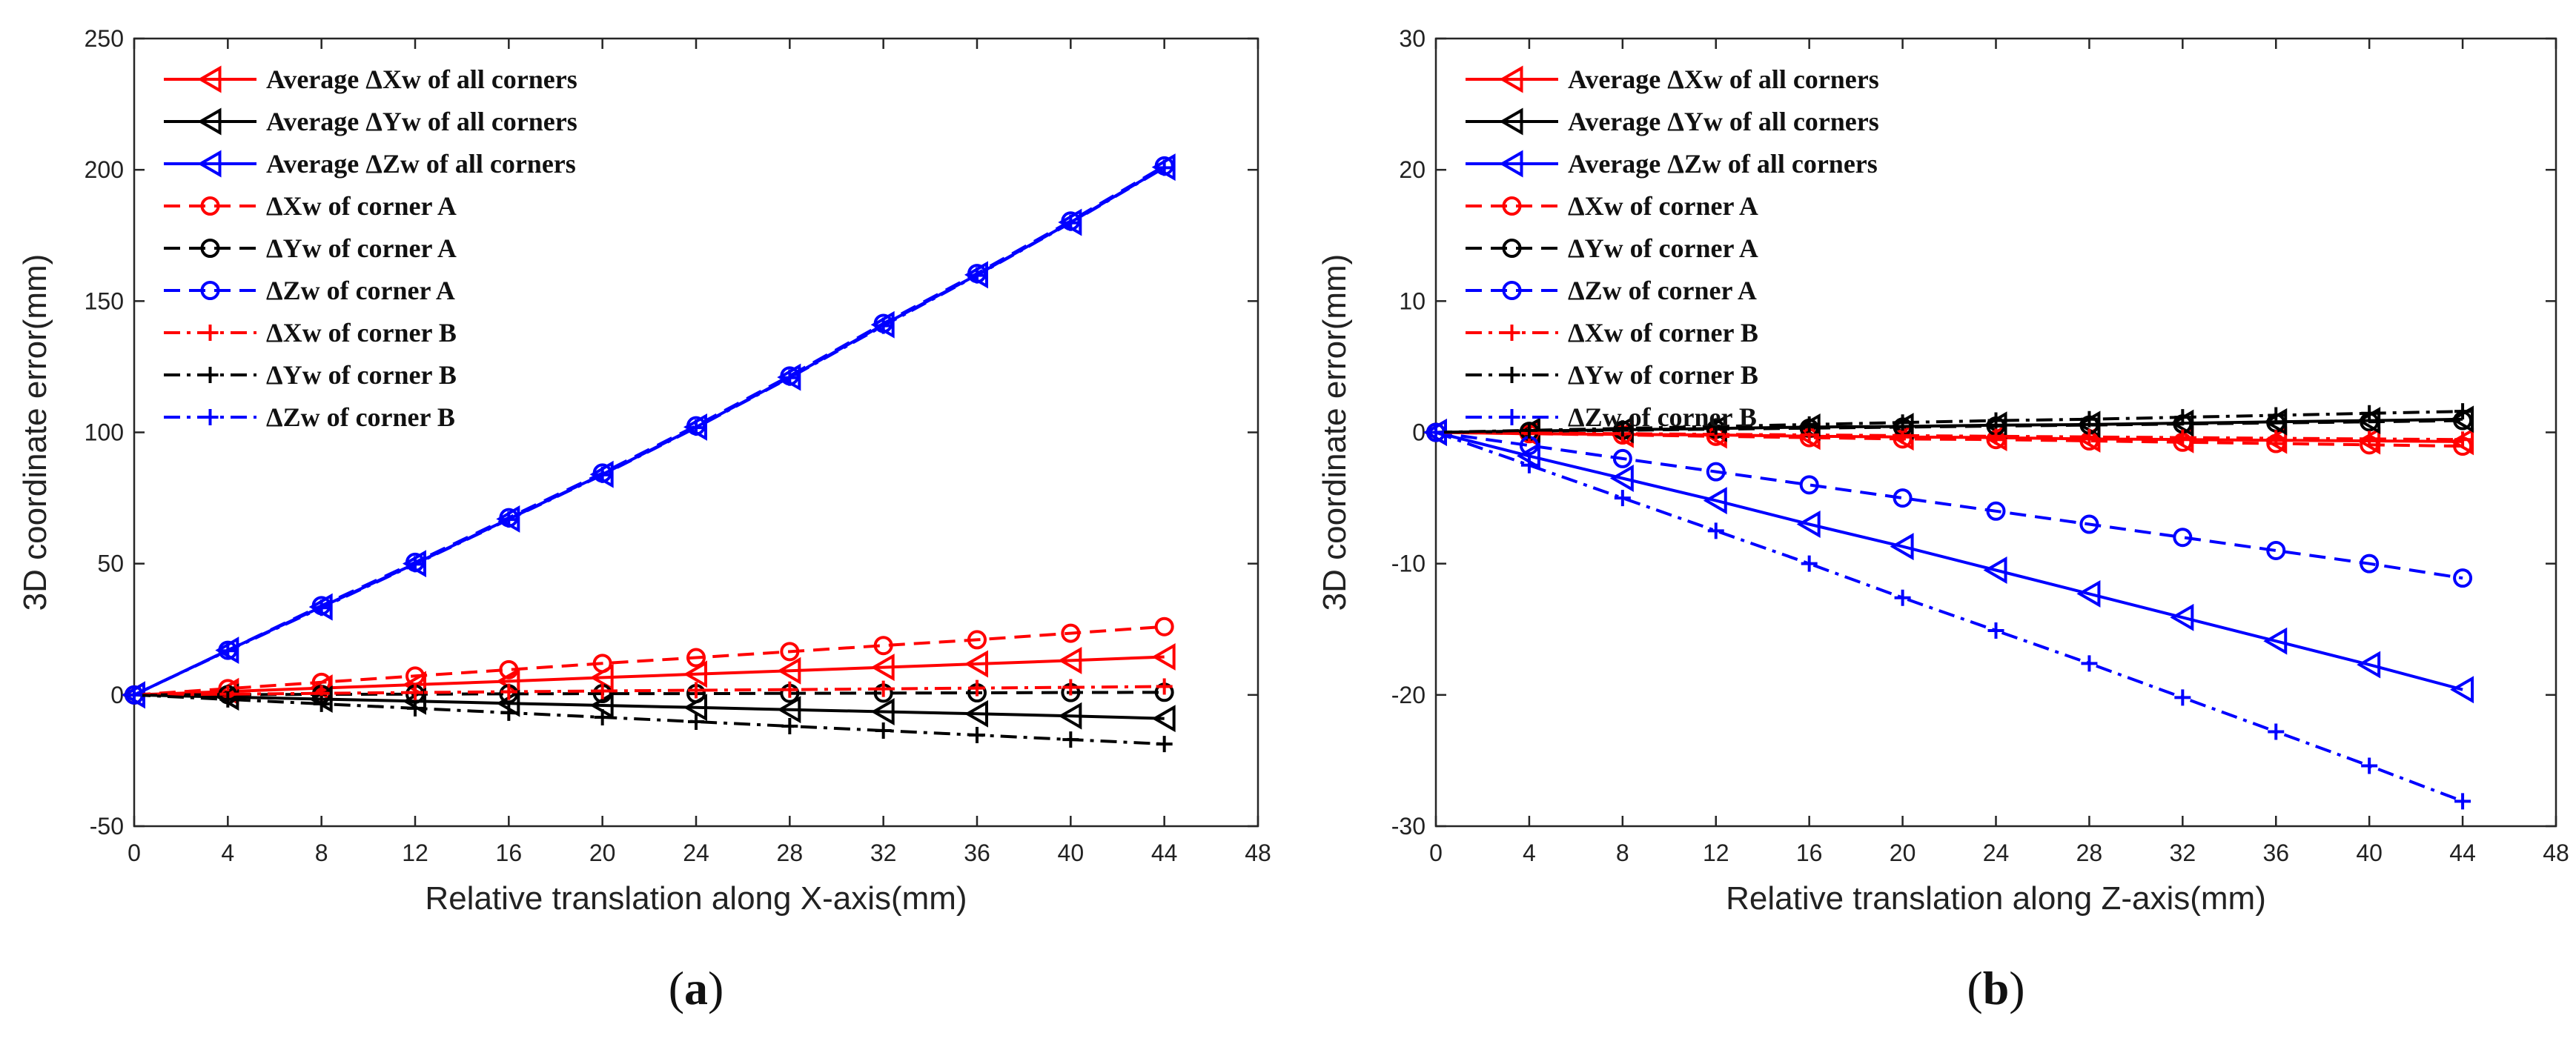 The image size is (2576, 1047). What do you see at coordinates (1436, 853) in the screenshot?
I see `x-tick-label: 0` at bounding box center [1436, 853].